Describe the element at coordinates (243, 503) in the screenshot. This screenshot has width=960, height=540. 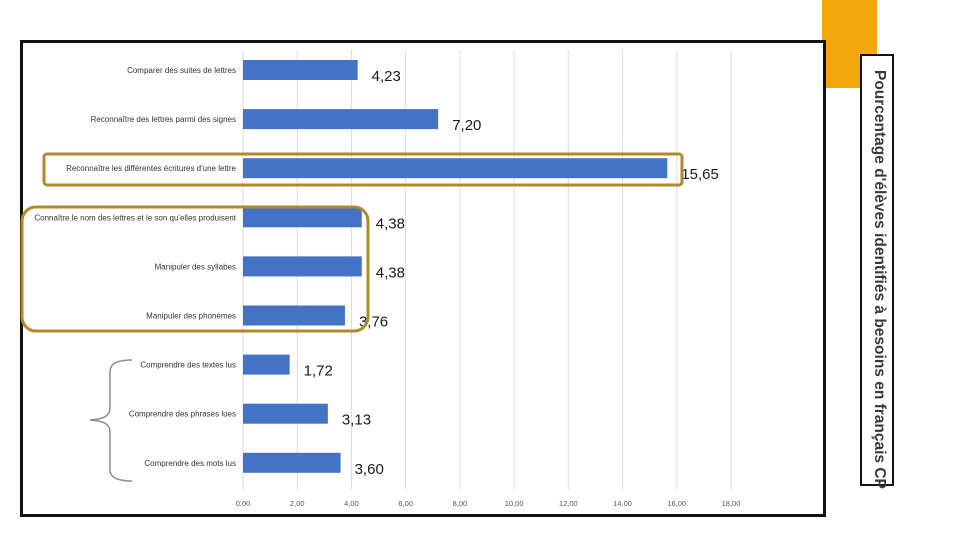
I see `x-tick-label: 0,00` at that location.